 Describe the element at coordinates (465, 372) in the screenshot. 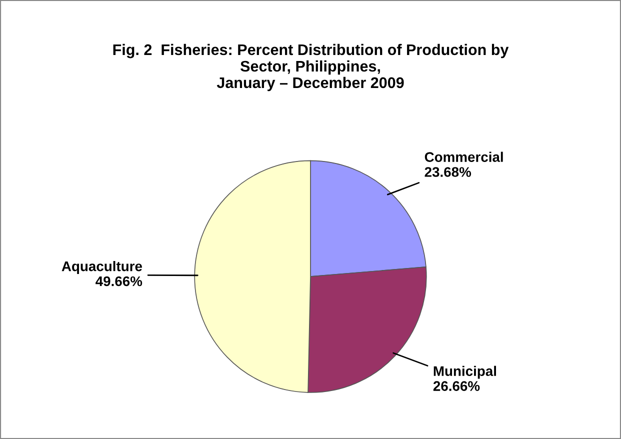

I see `slice-label: Municipal` at that location.